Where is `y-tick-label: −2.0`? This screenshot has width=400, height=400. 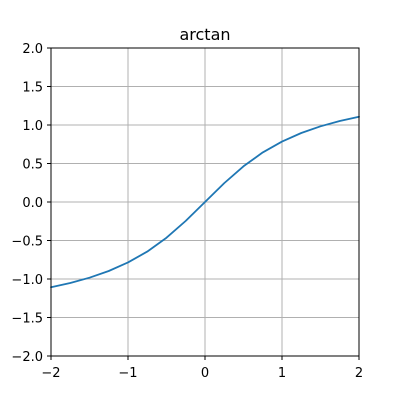
y-tick-label: −2.0 is located at coordinates (27, 357).